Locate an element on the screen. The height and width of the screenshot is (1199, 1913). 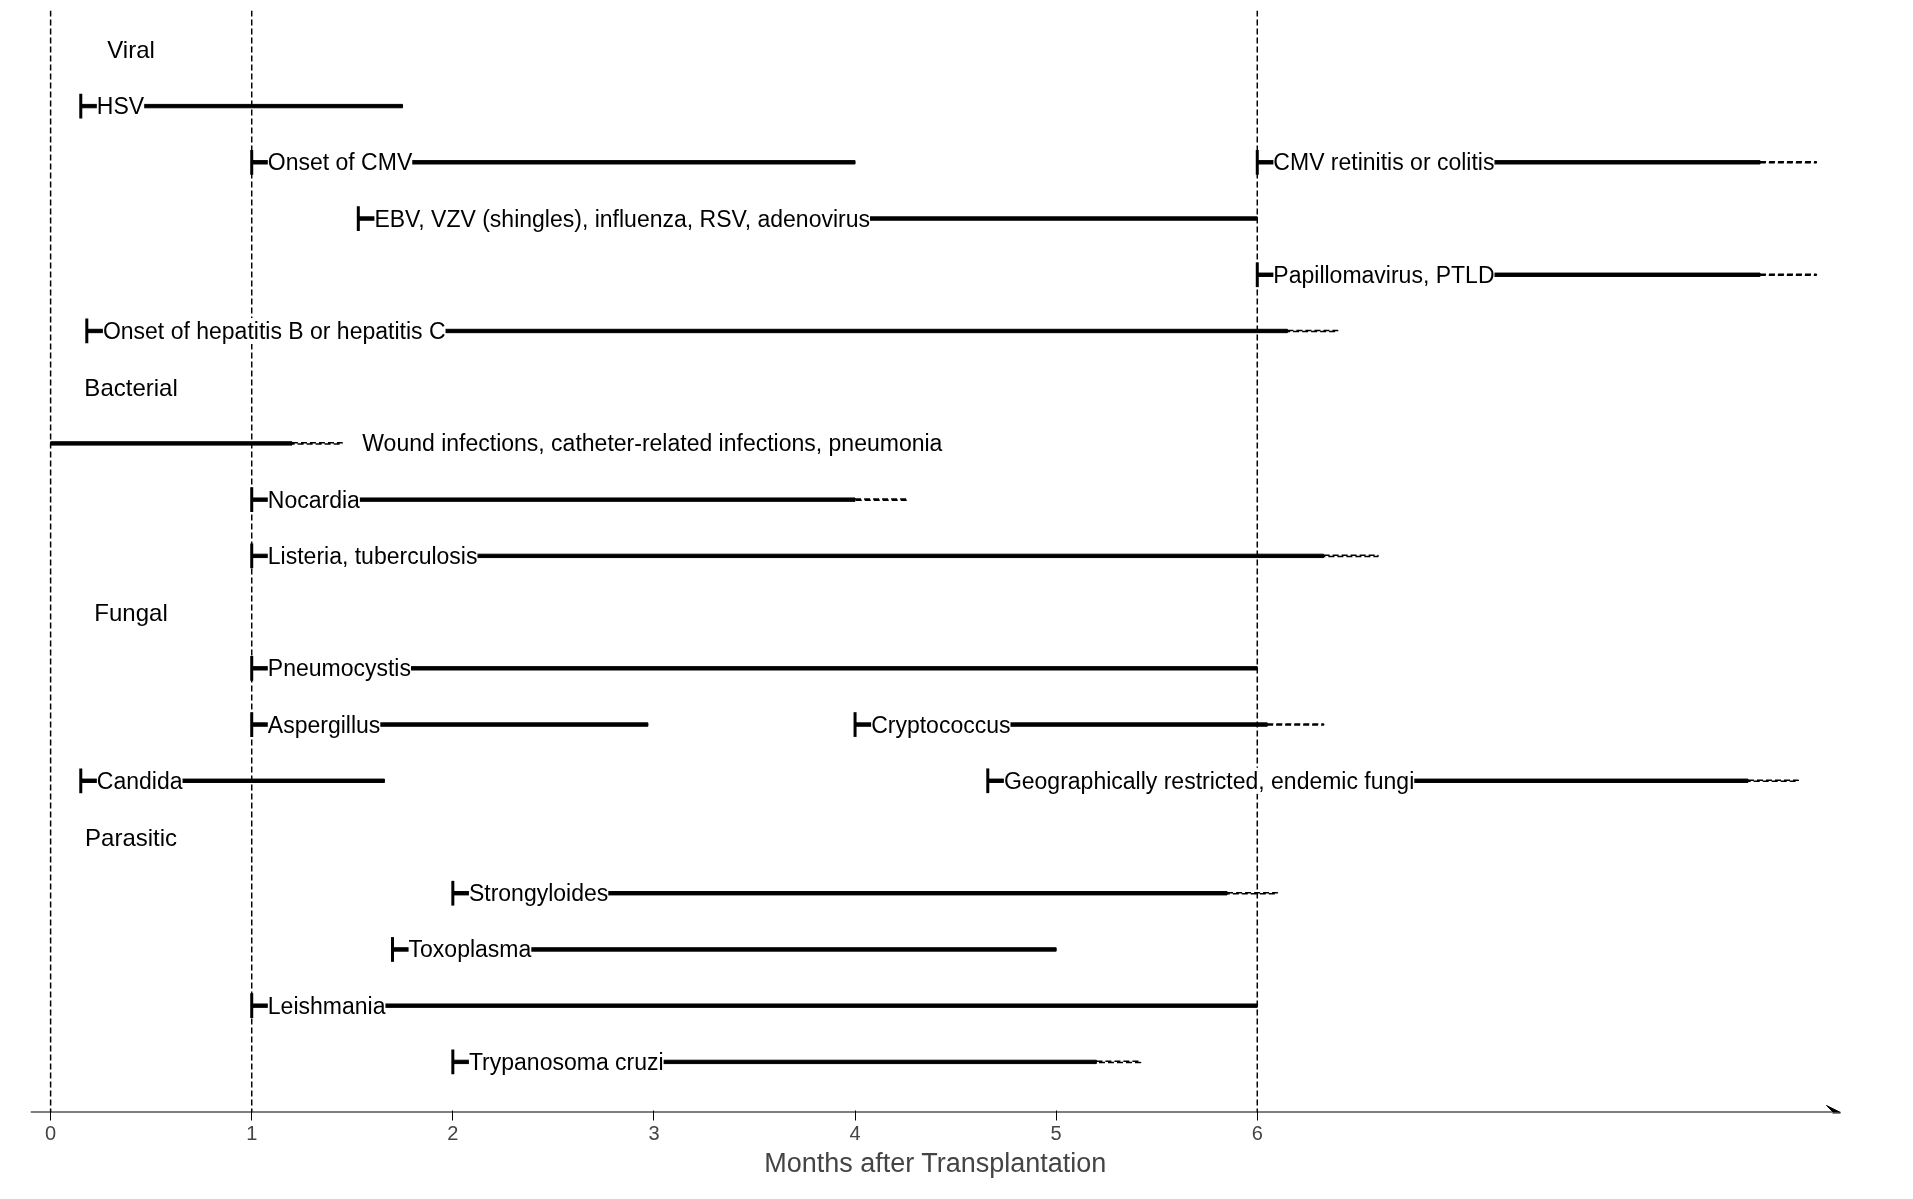
y-tick-label: Fungal is located at coordinates (131, 612).